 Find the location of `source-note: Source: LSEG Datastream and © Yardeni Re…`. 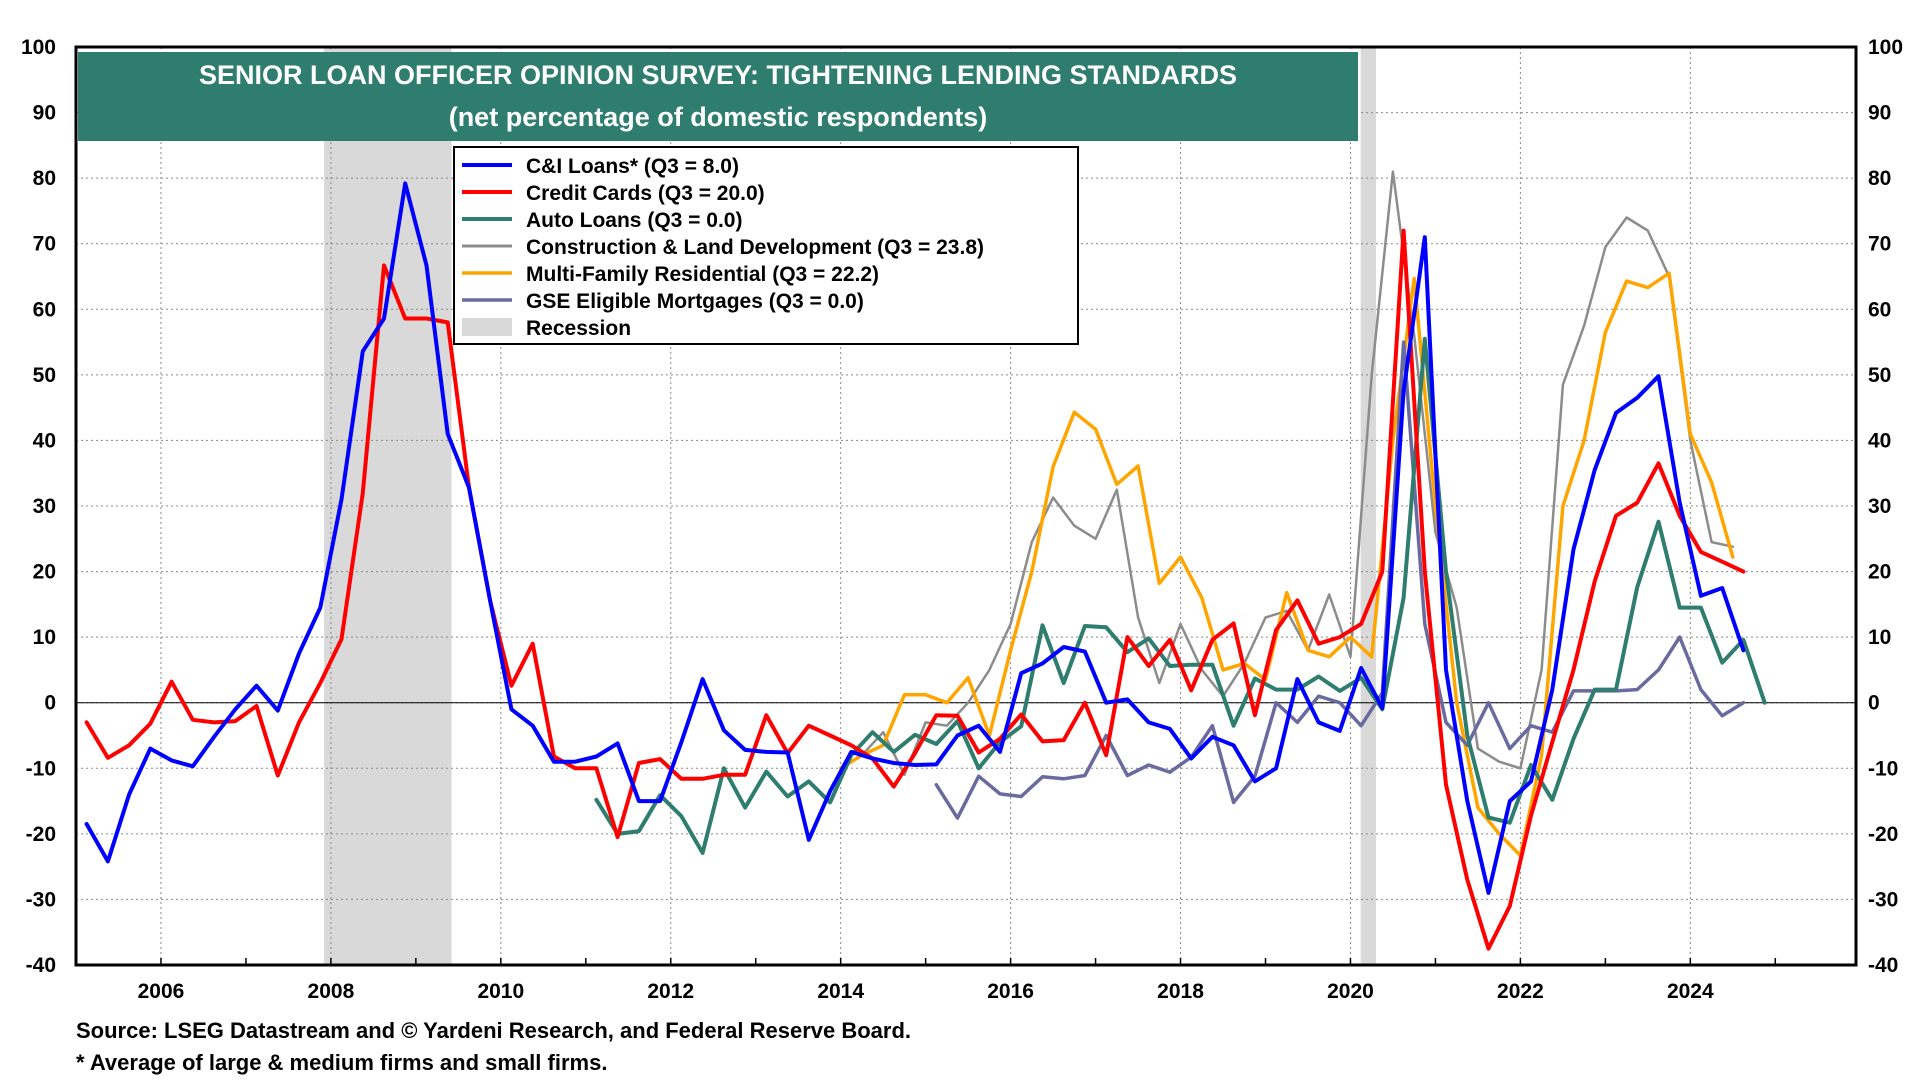

source-note: Source: LSEG Datastream and © Yardeni Re… is located at coordinates (494, 1030).